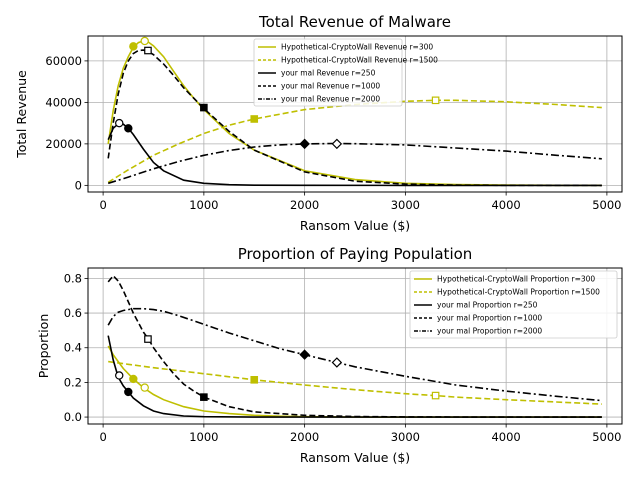  What do you see at coordinates (489, 318) in the screenshot?
I see `legend-label: your mal Proportion r=1000` at bounding box center [489, 318].